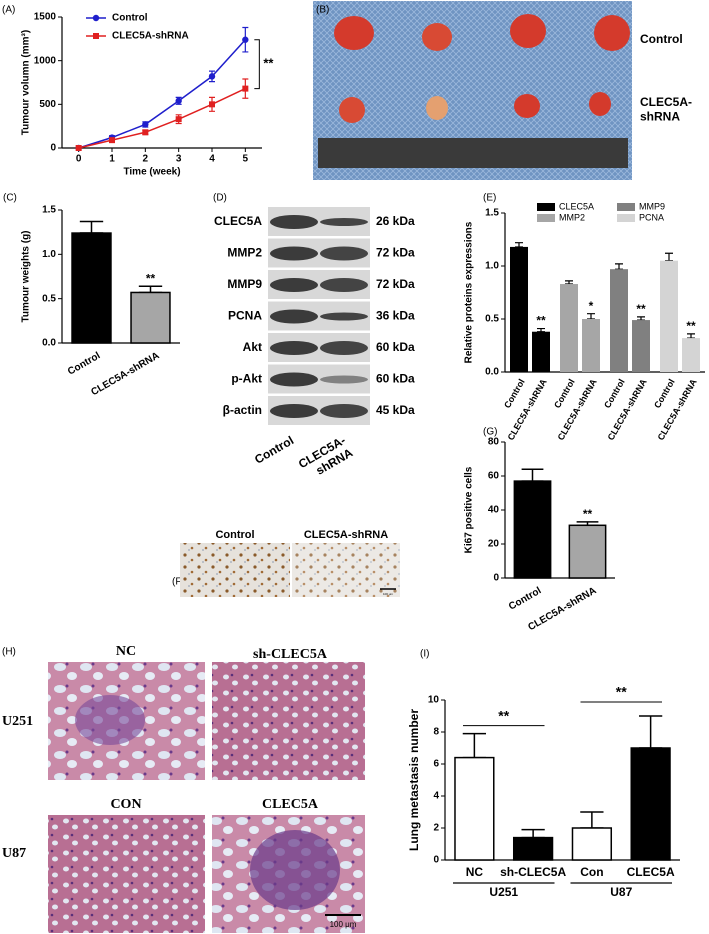 The height and width of the screenshot is (934, 709). I want to click on row-label: U251, so click(17, 721).